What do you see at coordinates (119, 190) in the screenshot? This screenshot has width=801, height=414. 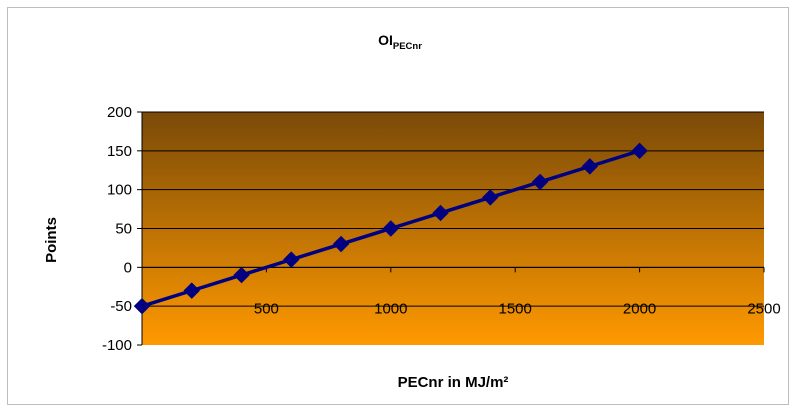 I see `y-tick-label: 100` at bounding box center [119, 190].